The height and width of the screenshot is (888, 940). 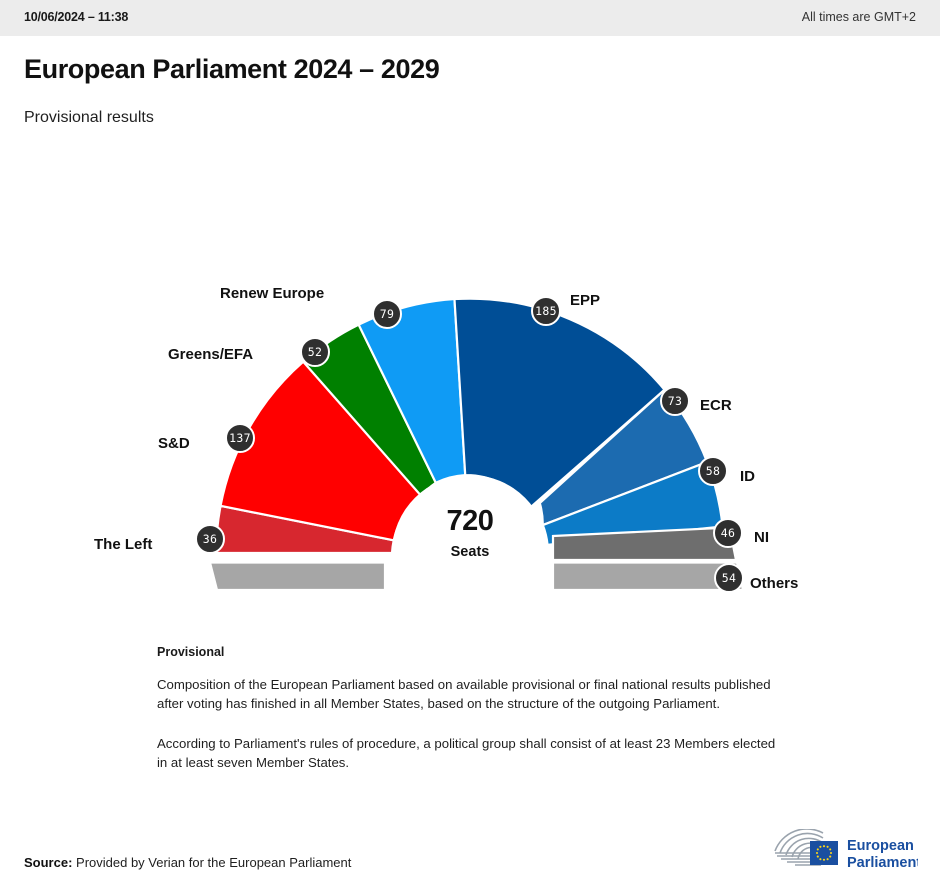 I want to click on segment-ni-band, so click(x=644, y=544).